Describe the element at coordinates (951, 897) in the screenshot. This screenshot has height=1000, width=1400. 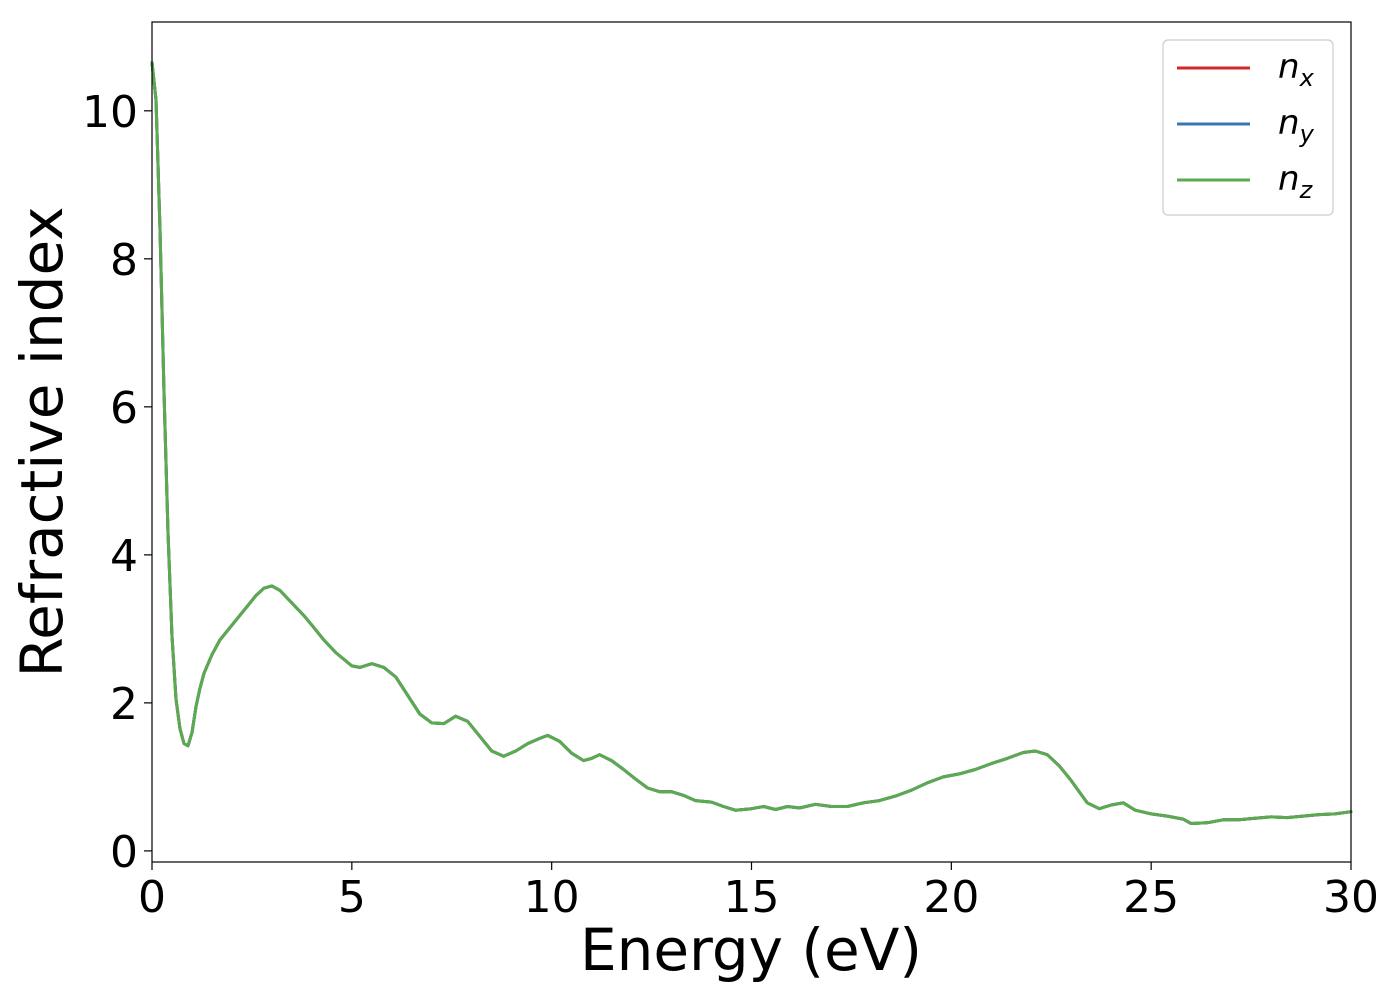
I see `x-tick-label: 20` at that location.